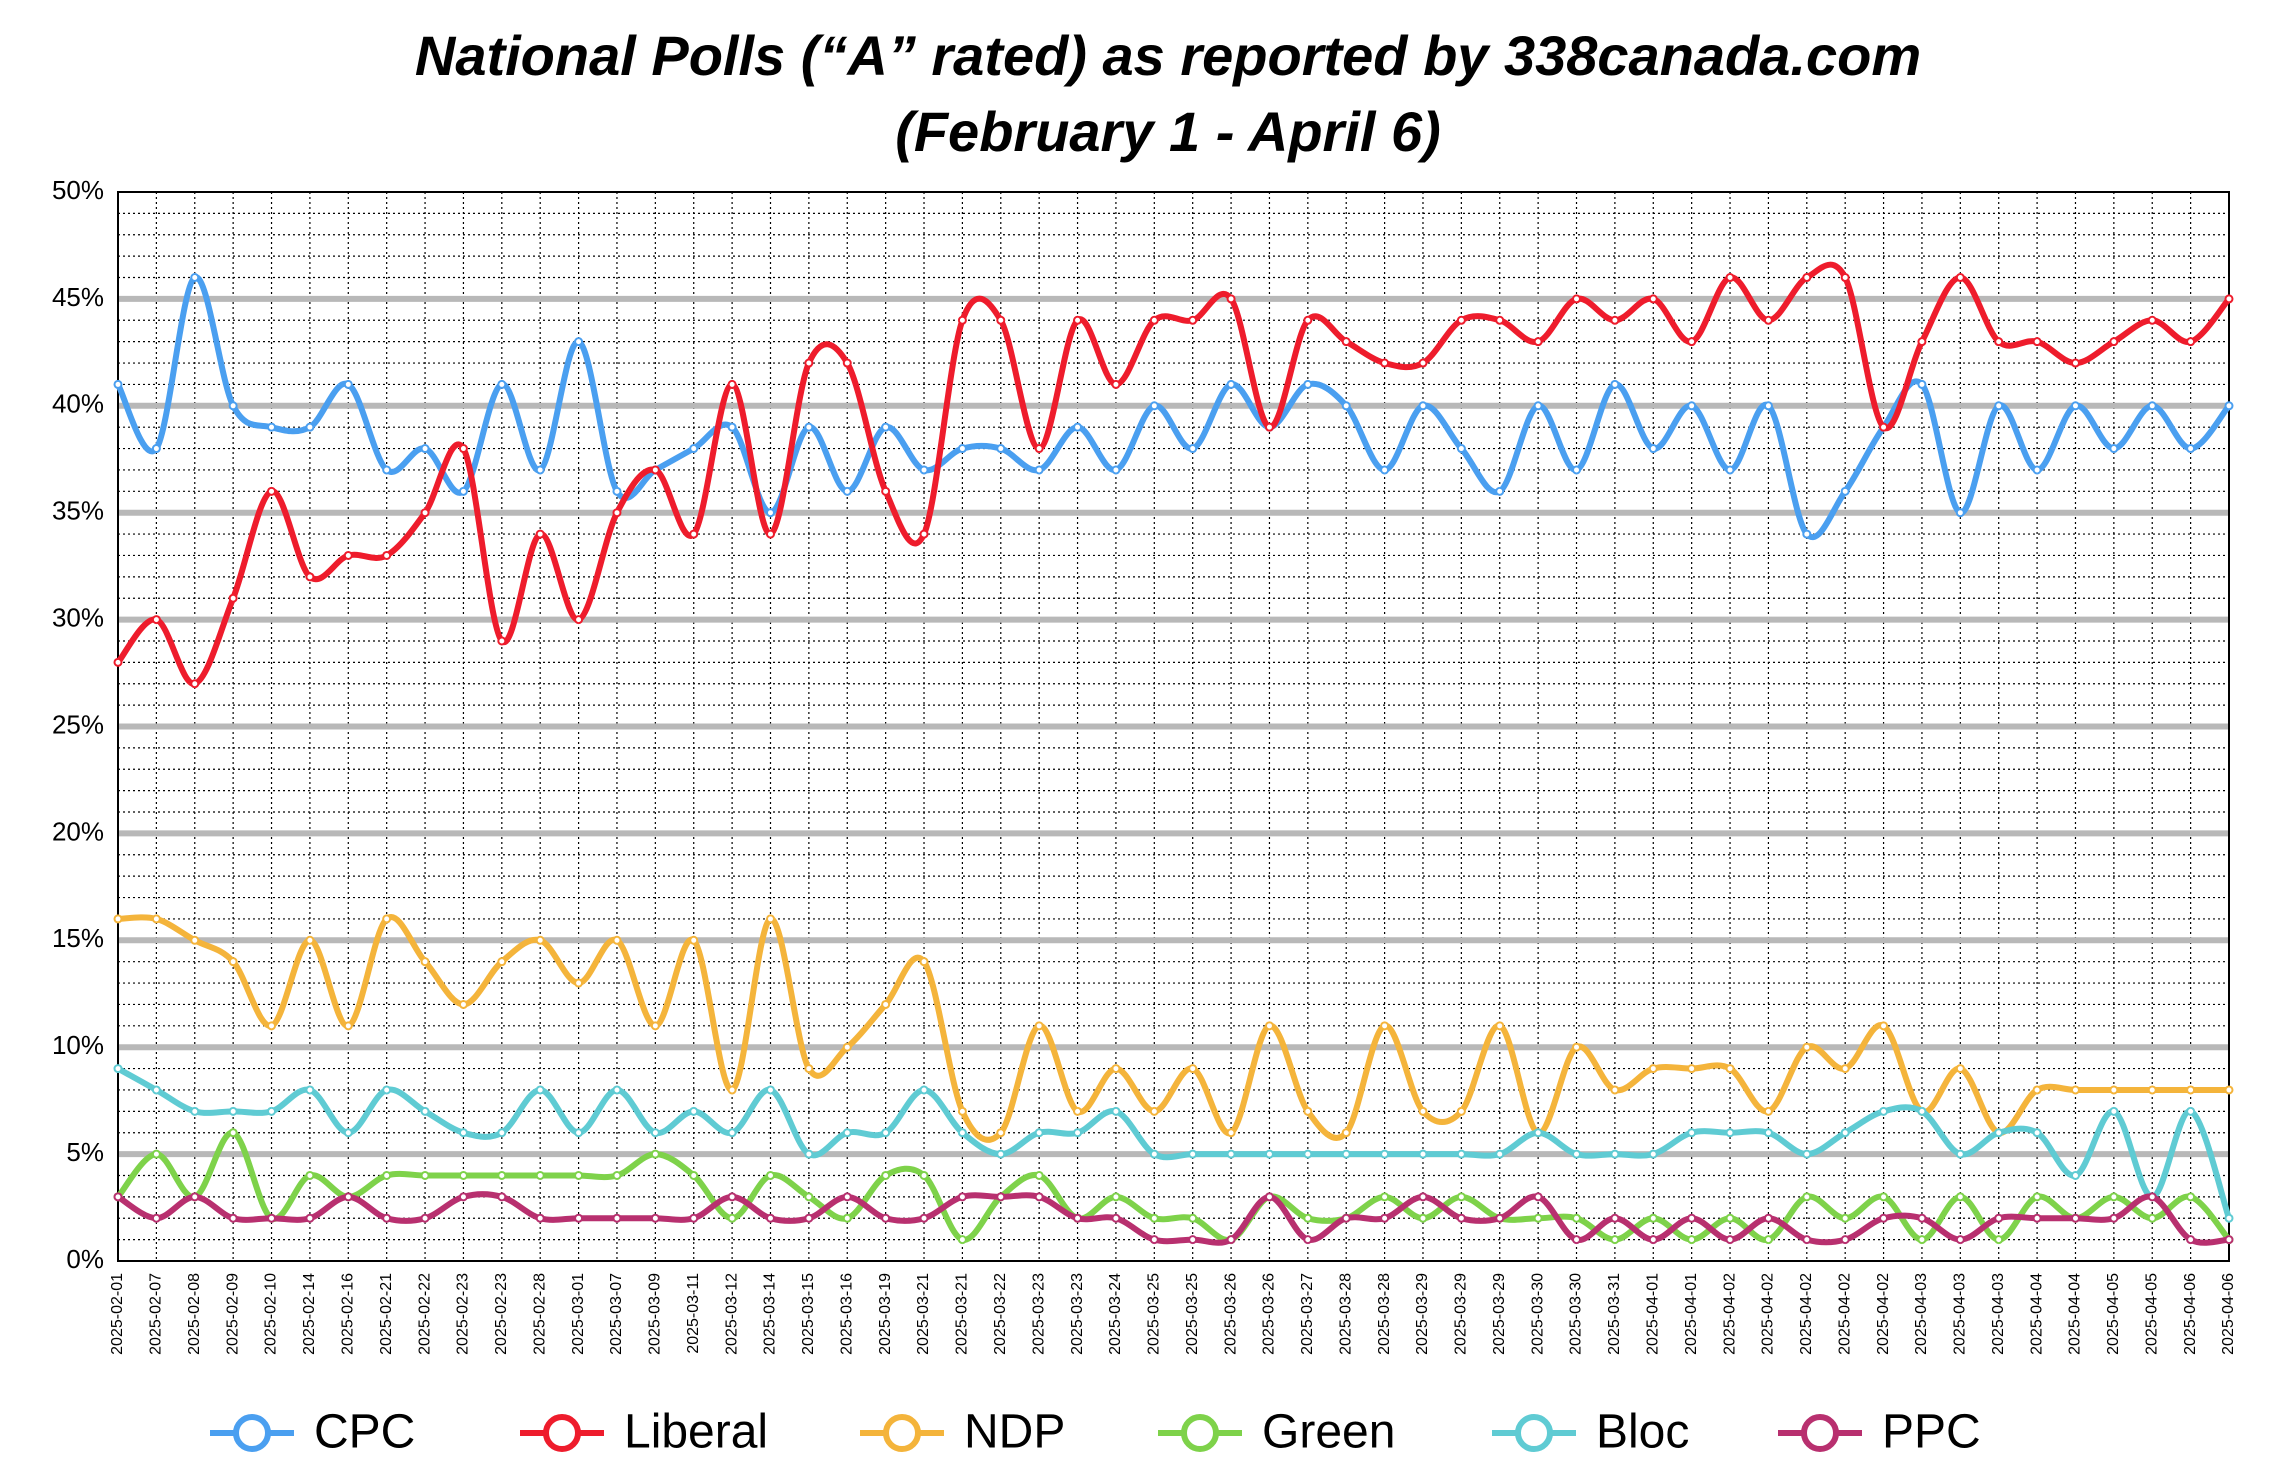 The width and height of the screenshot is (2288, 1466). I want to click on y-tick-label: 25%, so click(78, 724).